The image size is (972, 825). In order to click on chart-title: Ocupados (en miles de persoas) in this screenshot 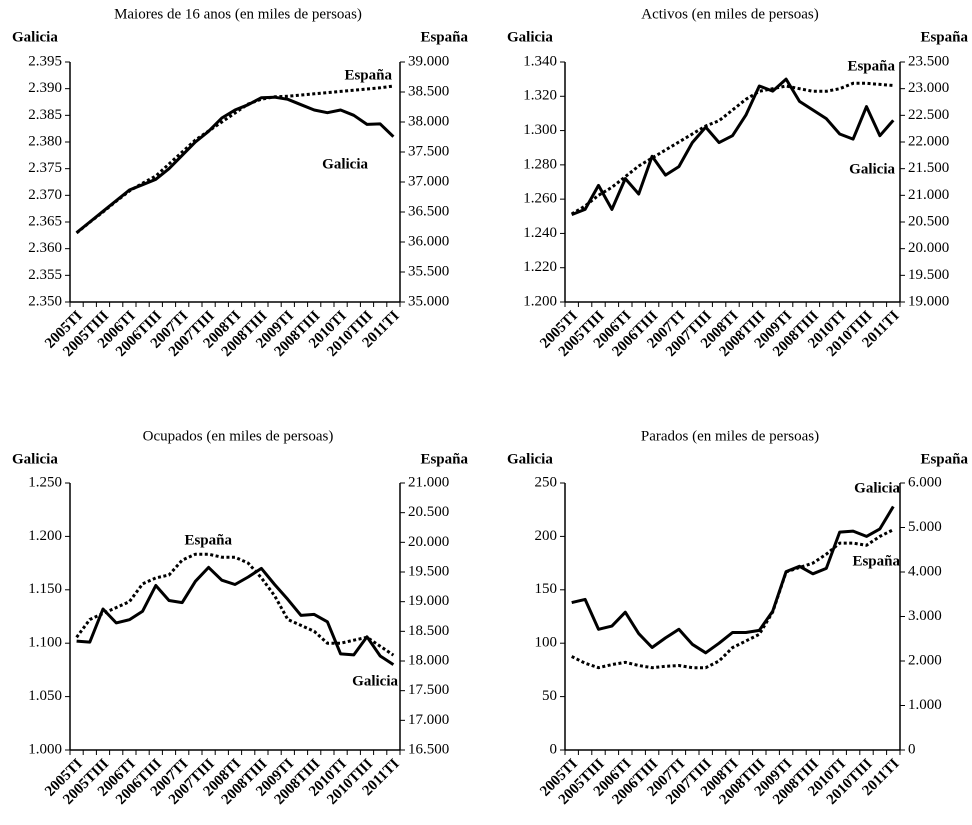, I will do `click(238, 436)`.